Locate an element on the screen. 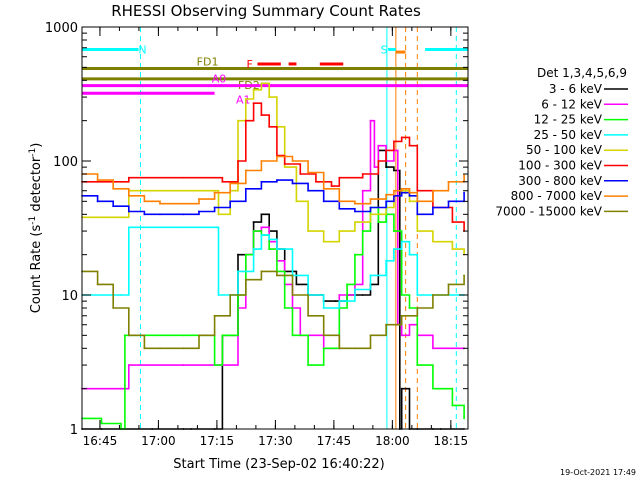 Image resolution: width=640 pixels, height=480 pixels. y-axis-label-base: Count Rate (s is located at coordinates (36, 269).